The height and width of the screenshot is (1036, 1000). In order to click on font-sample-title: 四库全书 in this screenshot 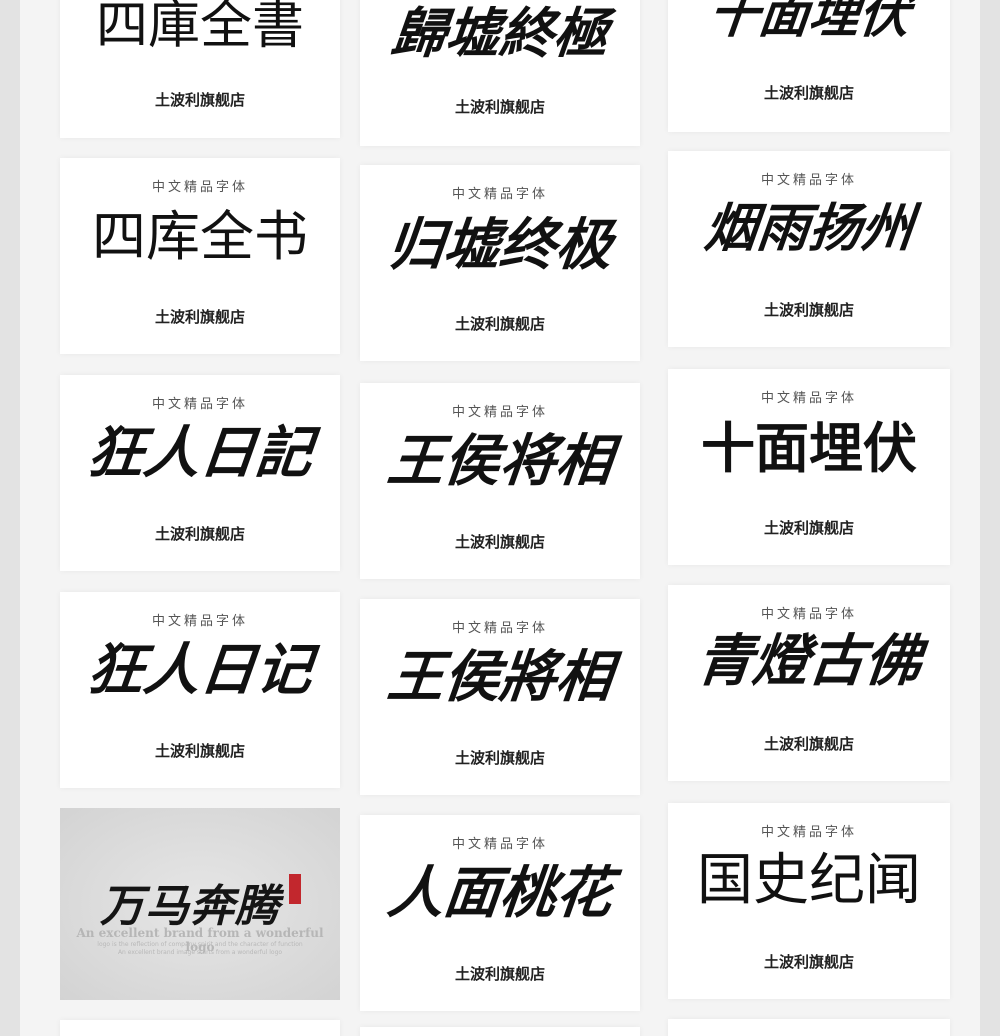, I will do `click(200, 236)`.